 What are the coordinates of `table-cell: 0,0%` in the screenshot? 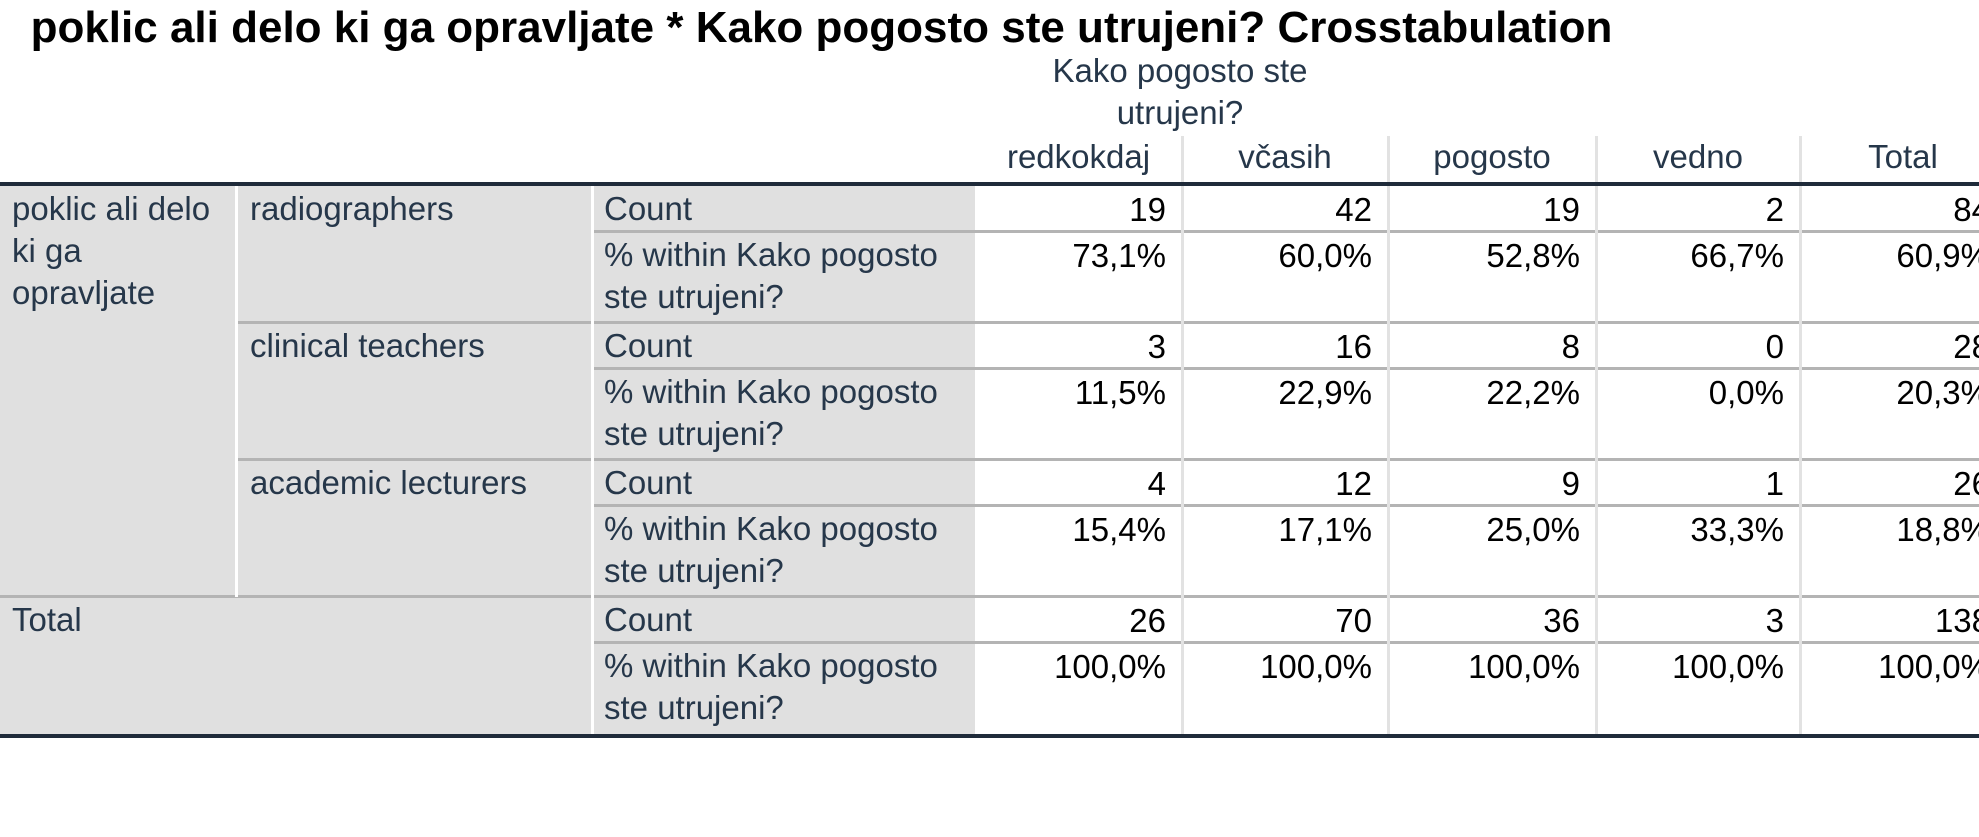 It's located at (1746, 392).